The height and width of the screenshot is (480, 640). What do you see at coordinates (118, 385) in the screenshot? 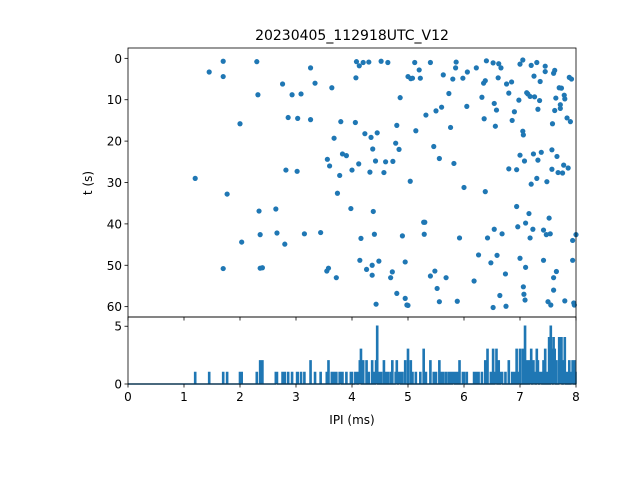
I see `histogram-y-tick-label: 0` at bounding box center [118, 385].